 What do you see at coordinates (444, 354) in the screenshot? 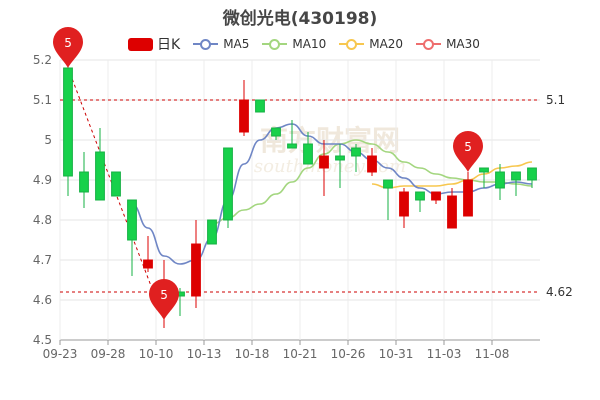
I see `x-tick-label: 11-03` at bounding box center [444, 354].